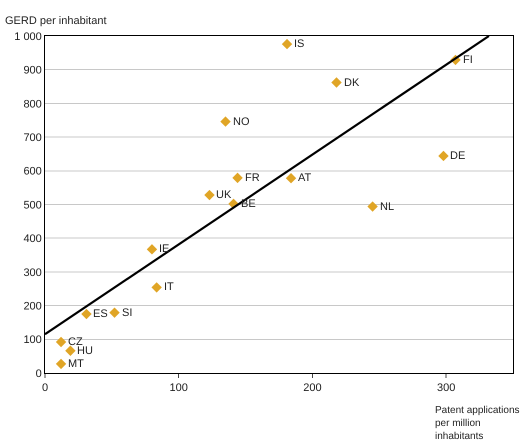 Image resolution: width=521 pixels, height=441 pixels. Describe the element at coordinates (32, 172) in the screenshot. I see `y-tick-label: 600` at that location.